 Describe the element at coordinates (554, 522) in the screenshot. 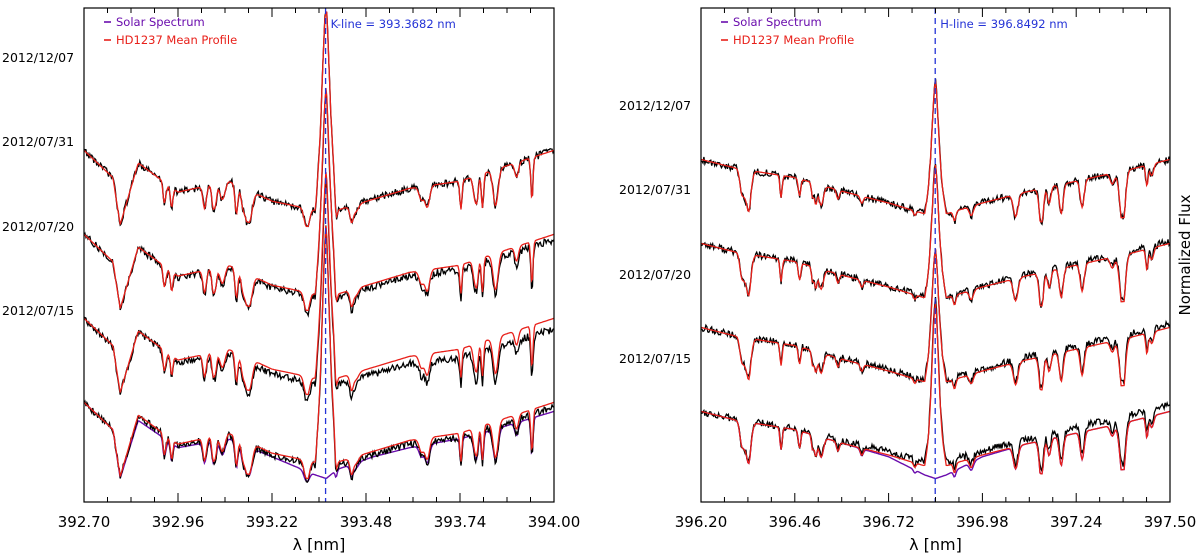

I see `x-tick-label: 394.00` at that location.